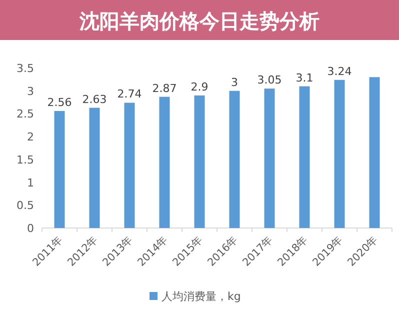  Describe the element at coordinates (25, 114) in the screenshot. I see `y-tick-label: 2.5` at that location.